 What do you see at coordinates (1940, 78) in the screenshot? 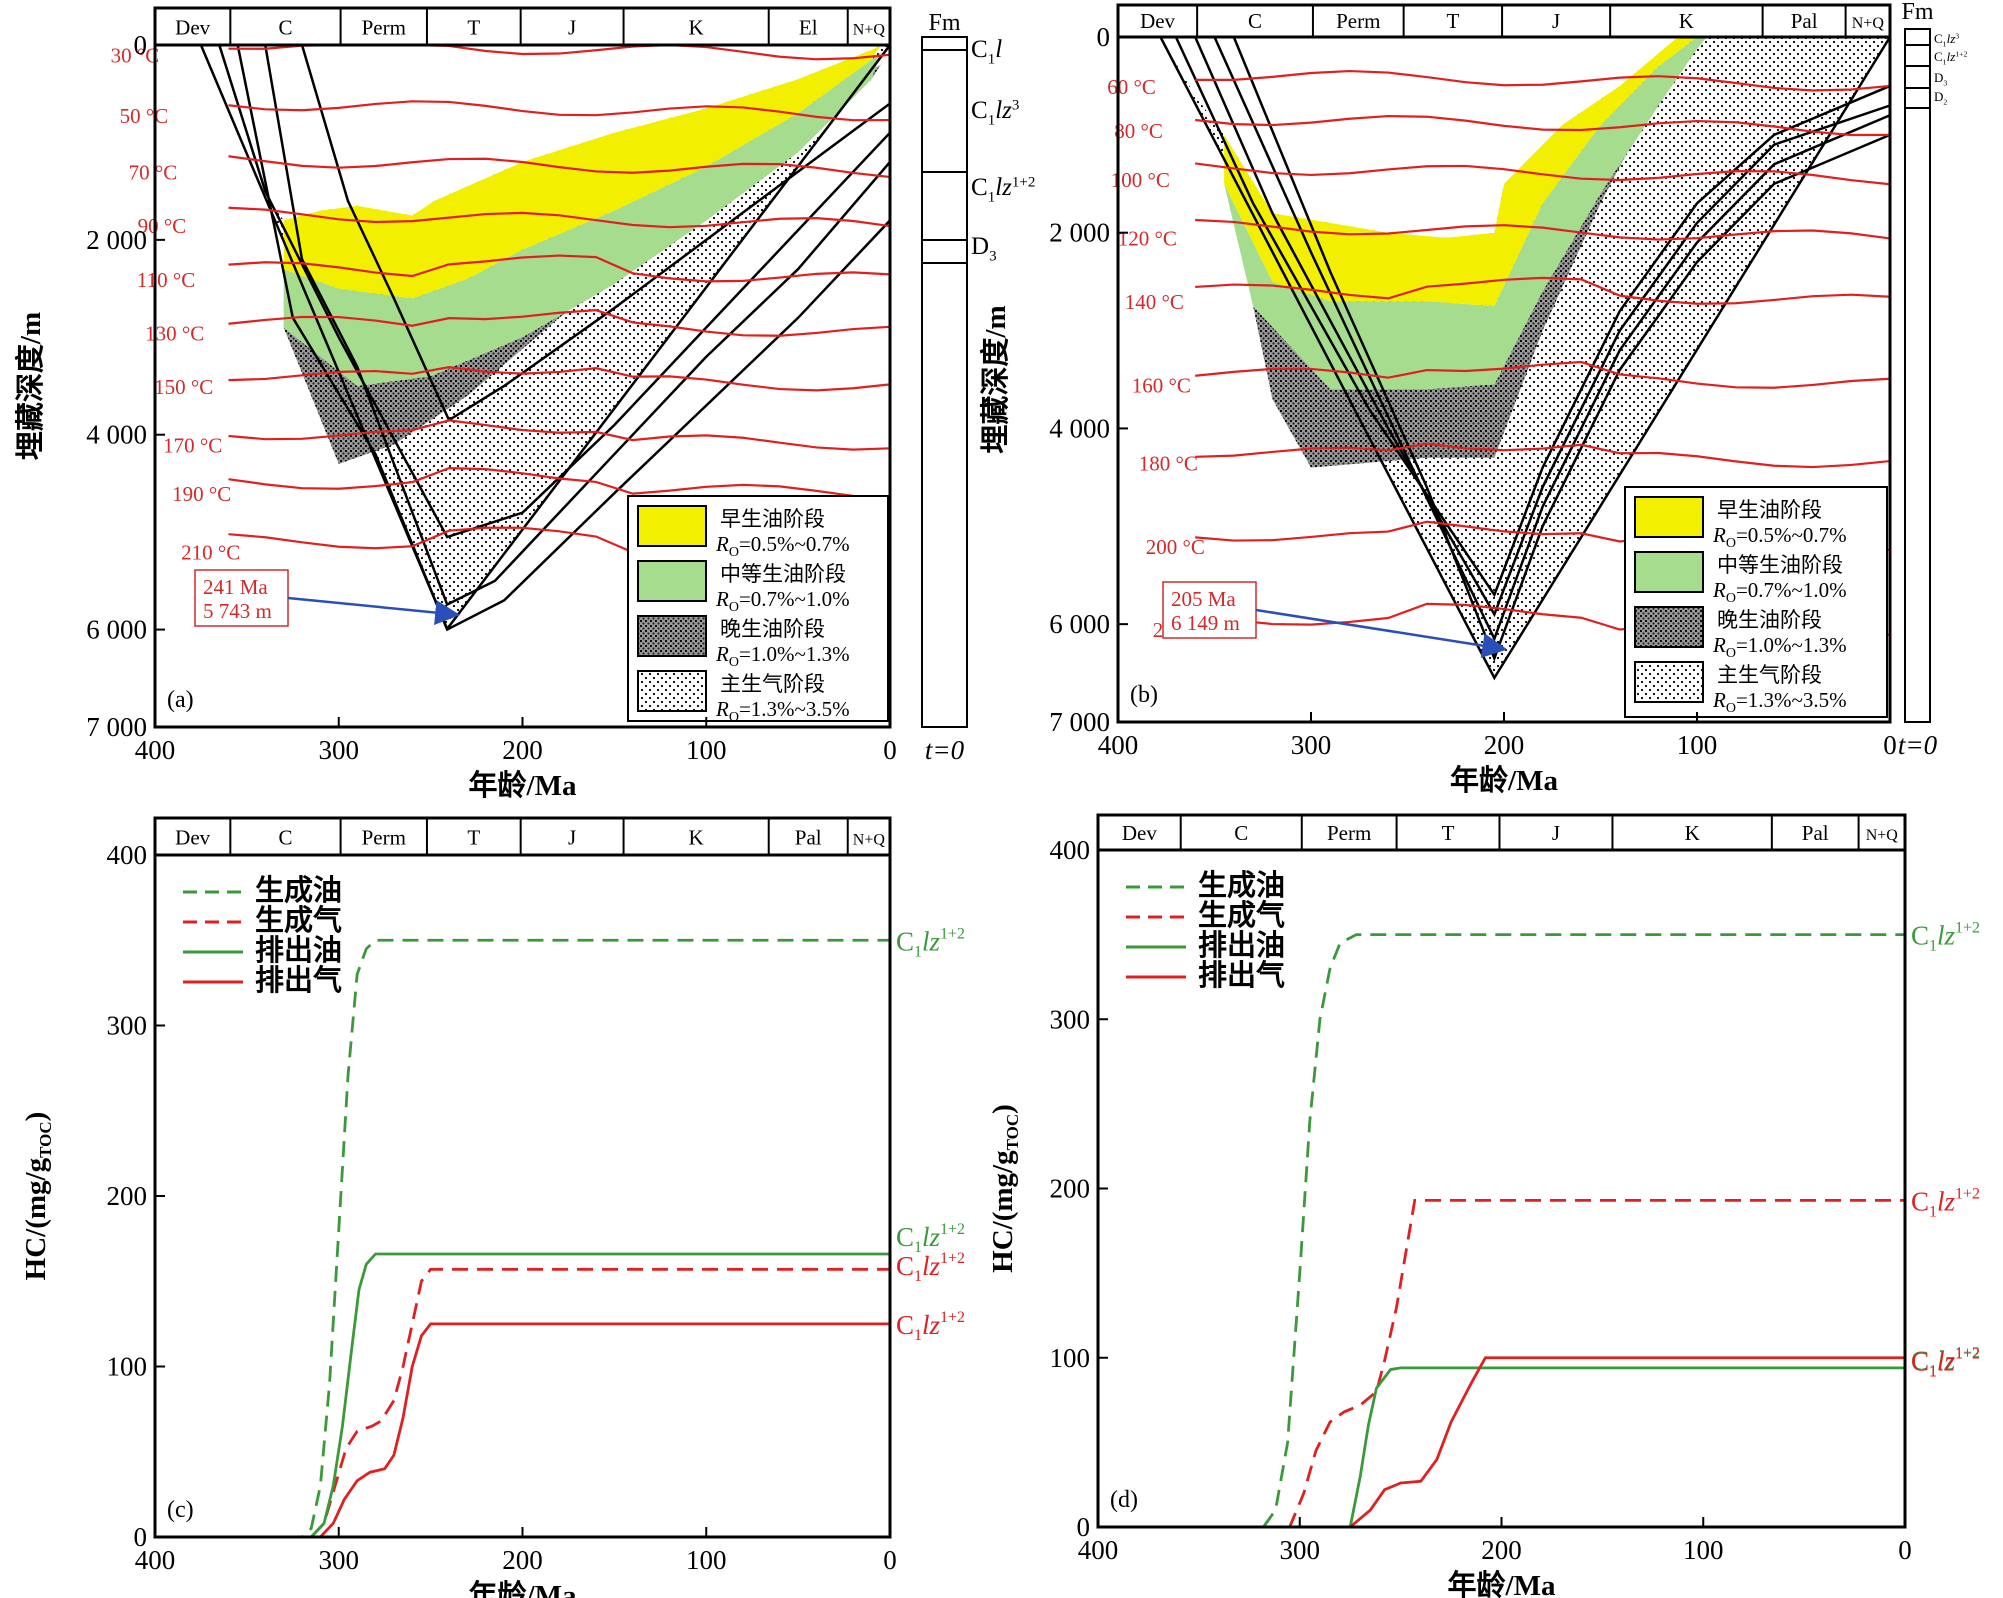
I see `formation-label: D3` at bounding box center [1940, 78].